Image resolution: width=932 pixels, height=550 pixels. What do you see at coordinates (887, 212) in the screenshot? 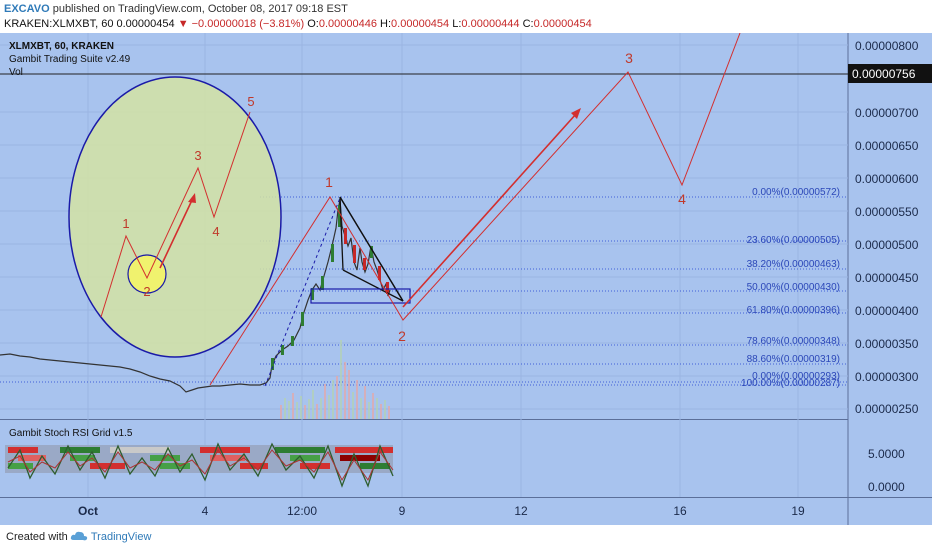
I see `price-label: 0.00000550` at bounding box center [887, 212].